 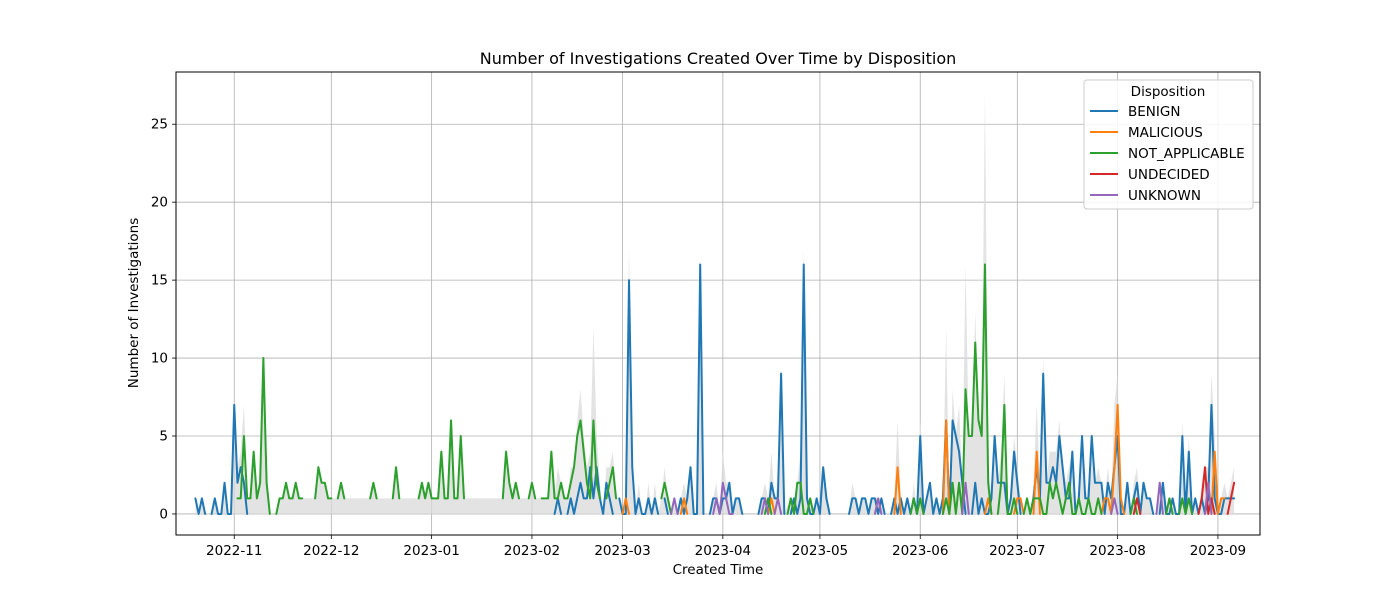 I want to click on legend-entry-unknown-label: UNKNOWN, so click(x=1164, y=196).